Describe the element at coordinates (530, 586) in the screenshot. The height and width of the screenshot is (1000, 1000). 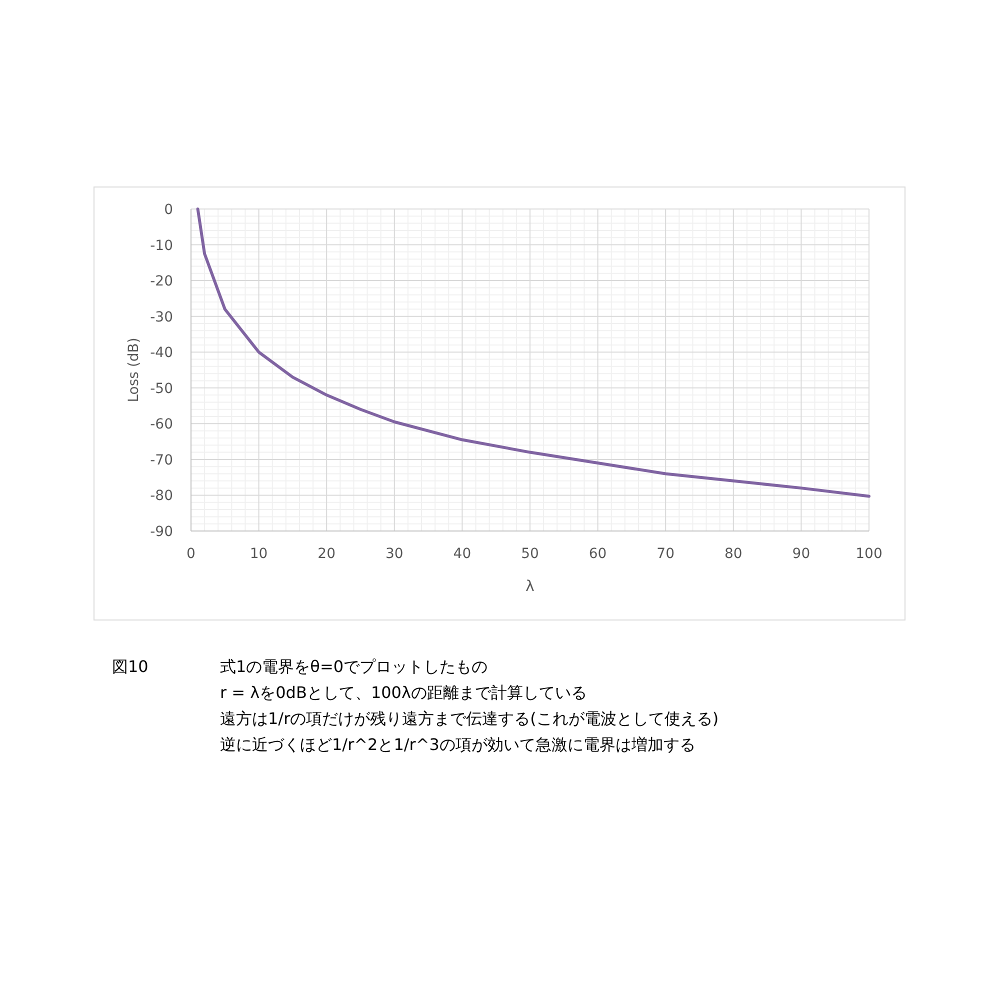
I see `x-axis-title: λ` at that location.